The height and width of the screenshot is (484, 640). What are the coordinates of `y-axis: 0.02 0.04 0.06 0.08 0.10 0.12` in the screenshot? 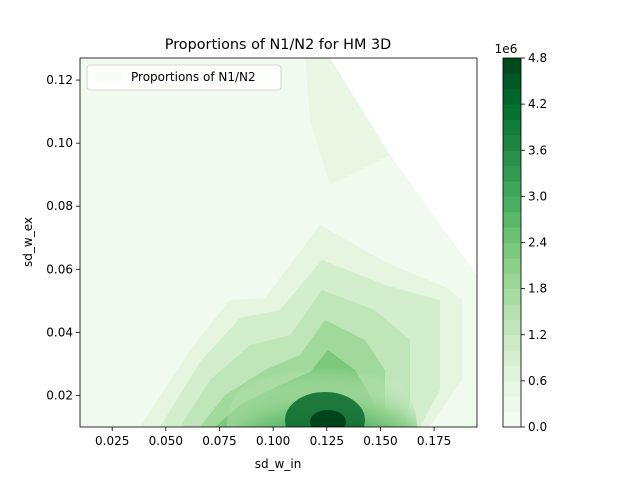 It's located at (63, 237).